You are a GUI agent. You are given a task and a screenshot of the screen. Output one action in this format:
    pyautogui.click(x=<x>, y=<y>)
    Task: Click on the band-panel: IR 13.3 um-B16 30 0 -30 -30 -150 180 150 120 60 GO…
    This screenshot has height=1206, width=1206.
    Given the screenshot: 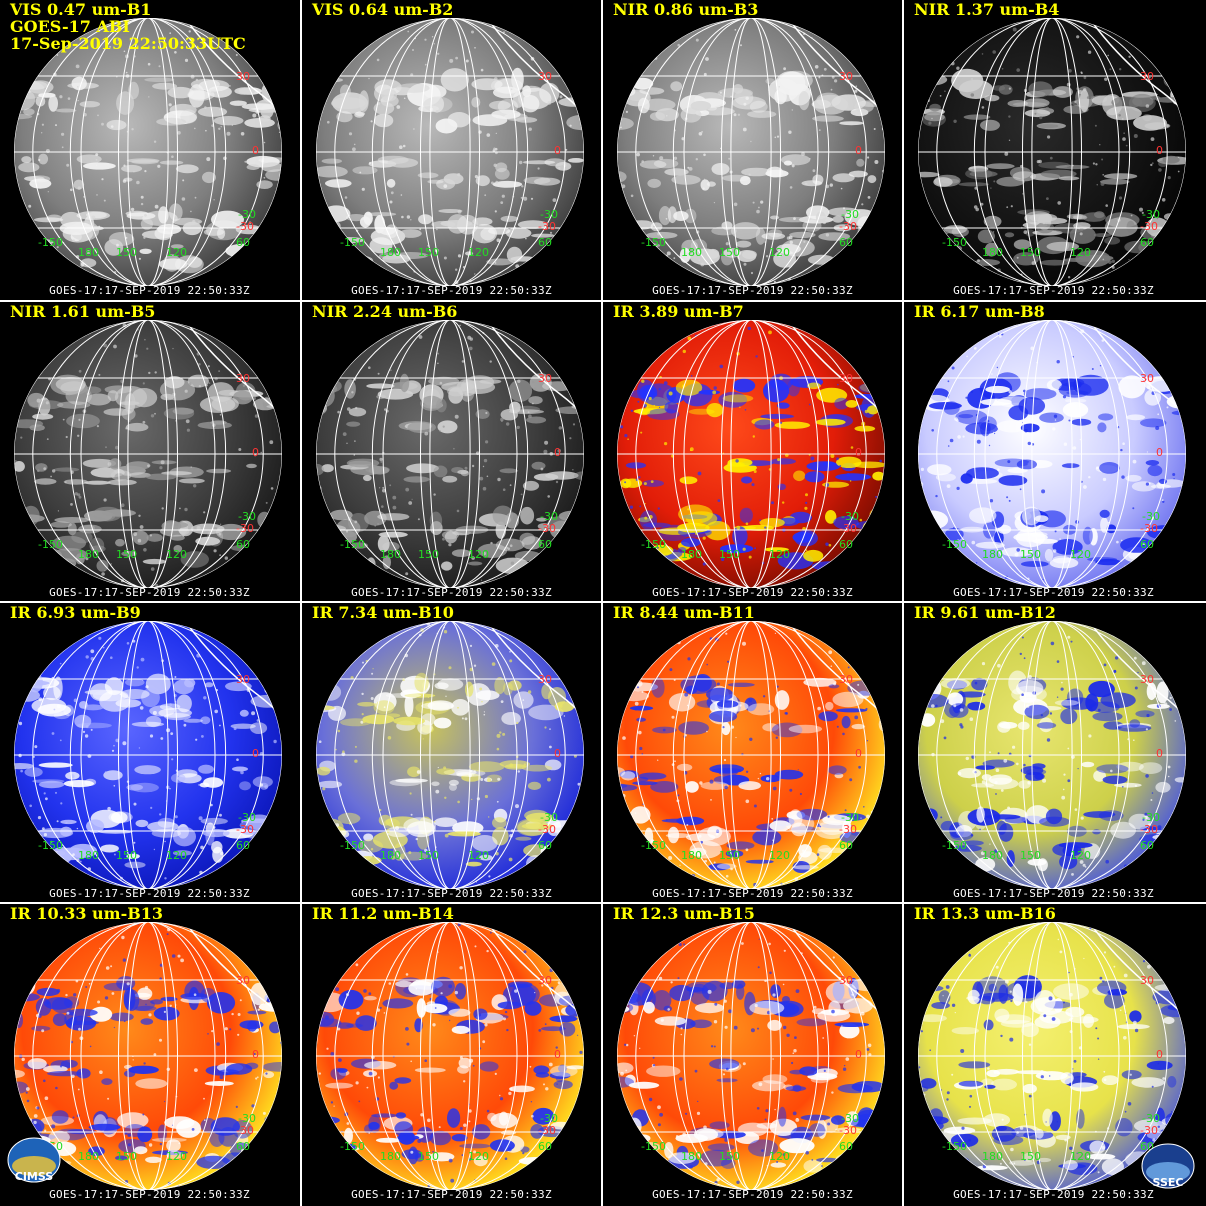 What is the action you would take?
    pyautogui.click(x=1053, y=1053)
    